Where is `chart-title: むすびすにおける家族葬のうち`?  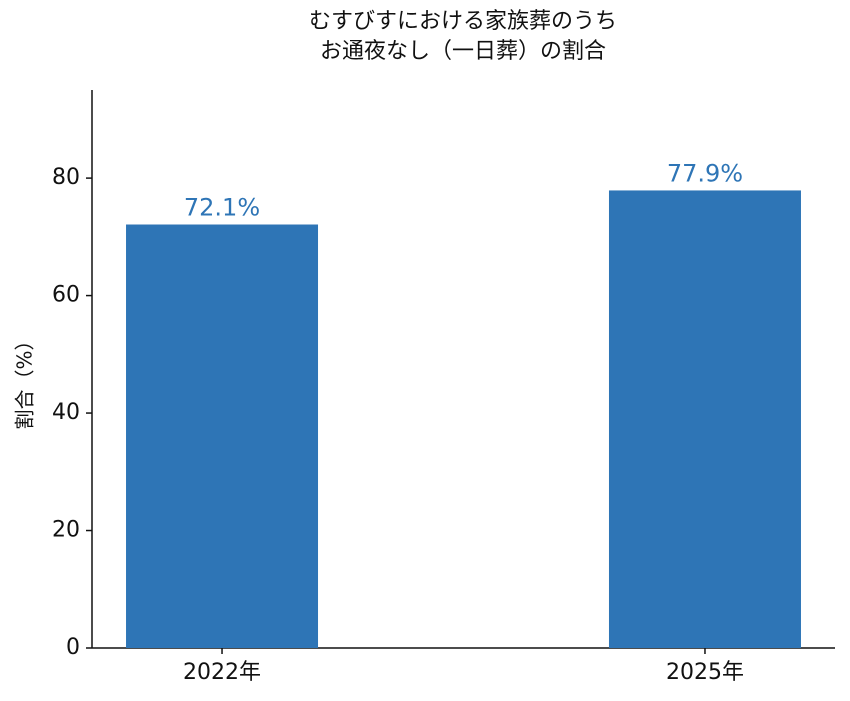
chart-title: むすびすにおける家族葬のうち is located at coordinates (463, 21).